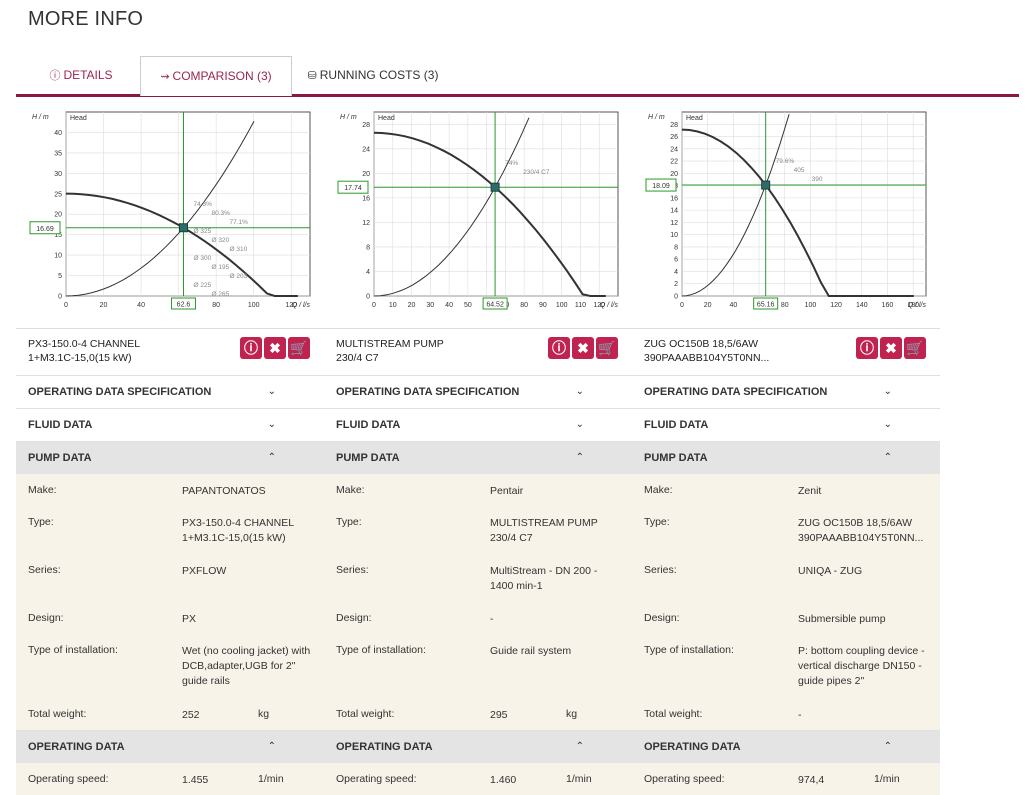 Image resolution: width=1030 pixels, height=795 pixels. I want to click on field-label: Design:, so click(46, 618).